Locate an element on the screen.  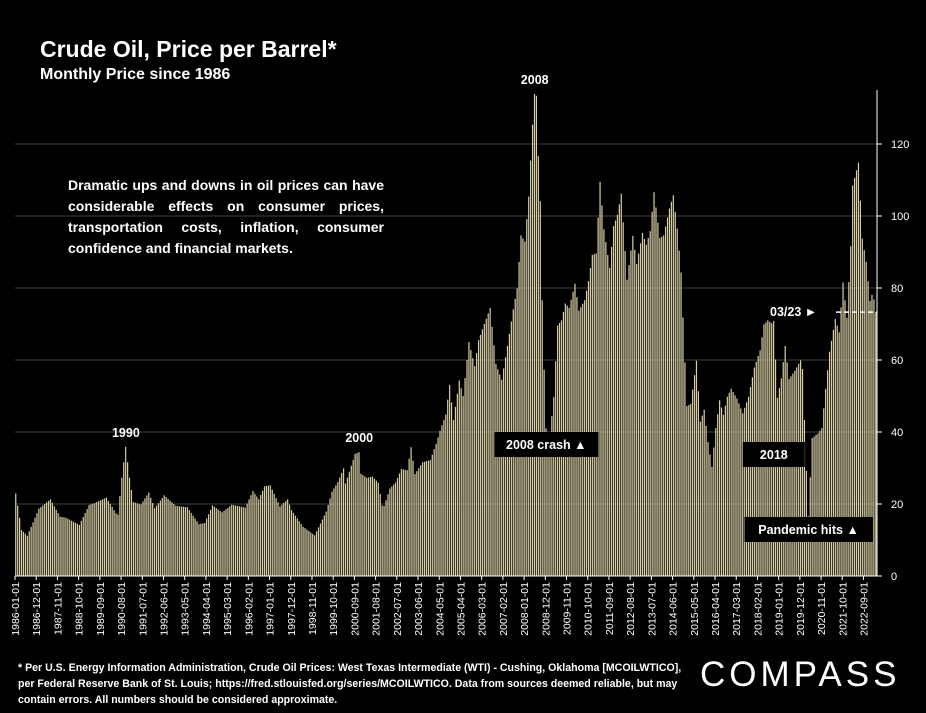
x-tick-label: 2021-10-01 is located at coordinates (843, 609).